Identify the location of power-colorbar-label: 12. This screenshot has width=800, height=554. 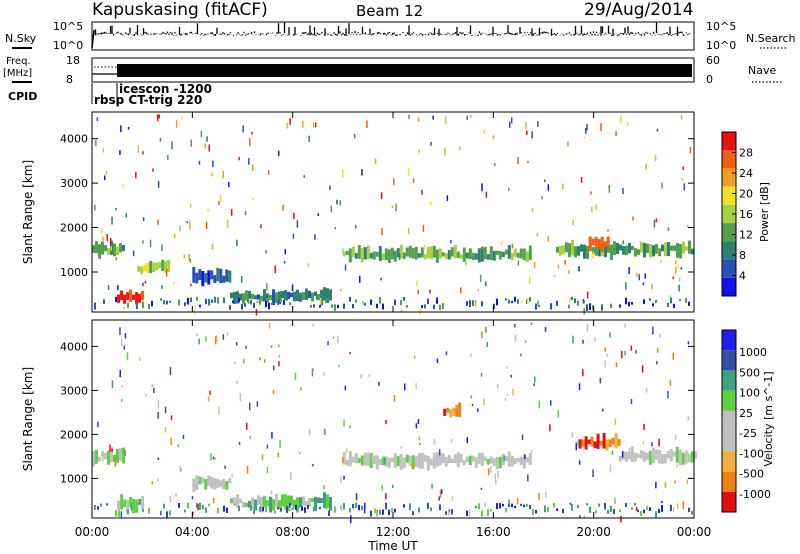
(746, 235).